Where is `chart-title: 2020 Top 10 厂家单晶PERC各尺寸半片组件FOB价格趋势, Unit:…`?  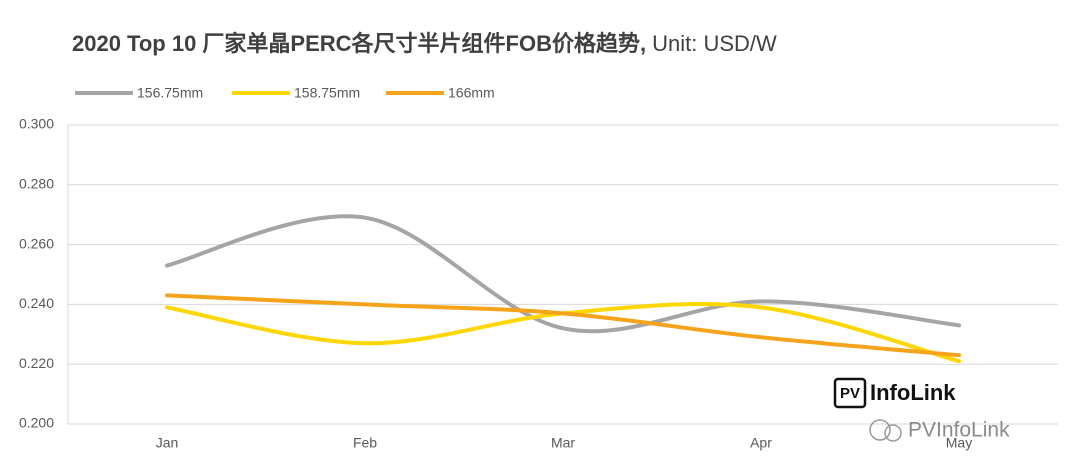
chart-title: 2020 Top 10 厂家单晶PERC各尺寸半片组件FOB价格趋势, Unit:… is located at coordinates (424, 43).